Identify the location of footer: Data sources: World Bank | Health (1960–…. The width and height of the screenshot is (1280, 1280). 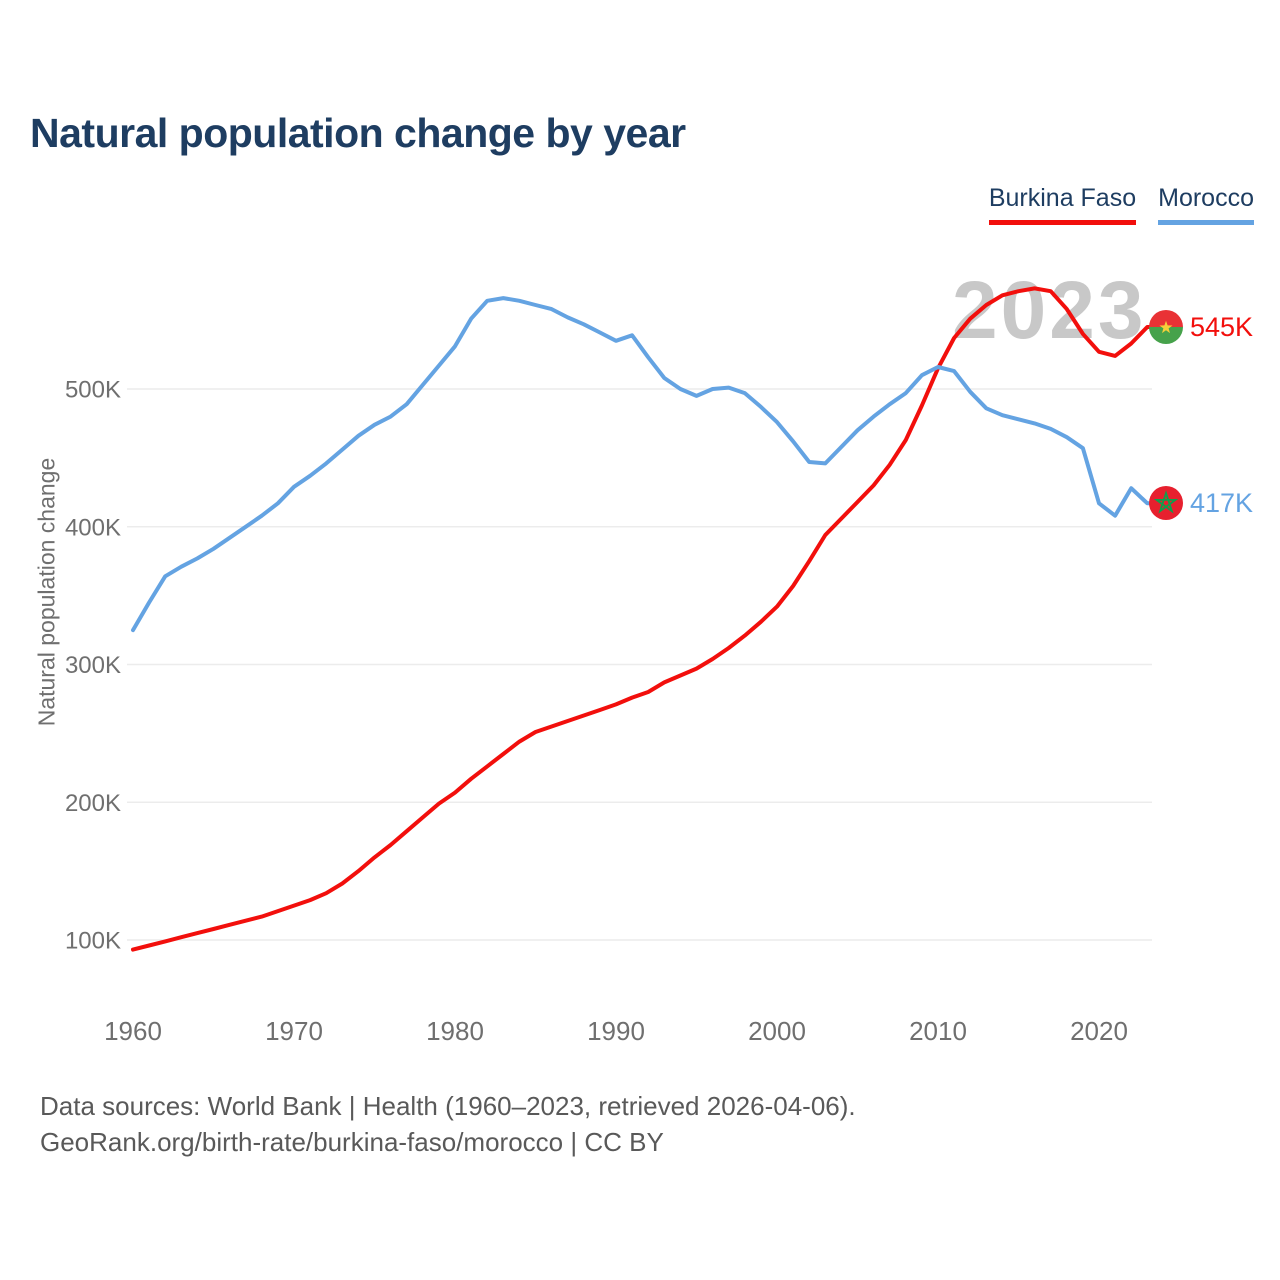
(448, 1124).